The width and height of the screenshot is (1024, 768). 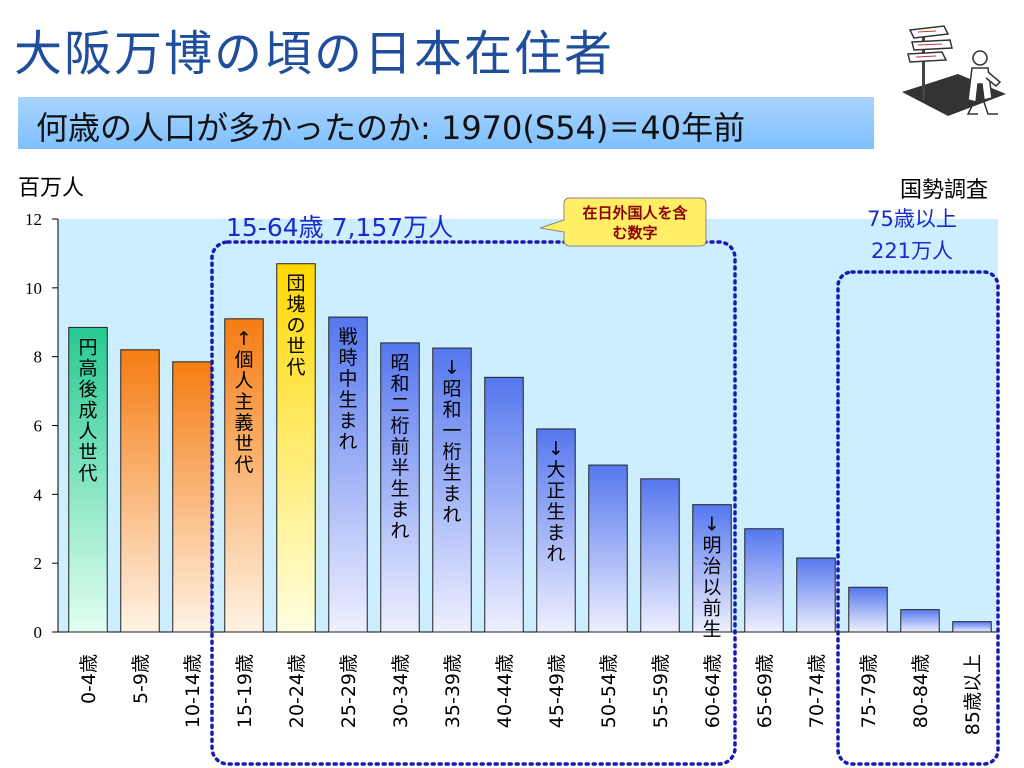 What do you see at coordinates (817, 691) in the screenshot?
I see `x-tick-label: 70-74歳` at bounding box center [817, 691].